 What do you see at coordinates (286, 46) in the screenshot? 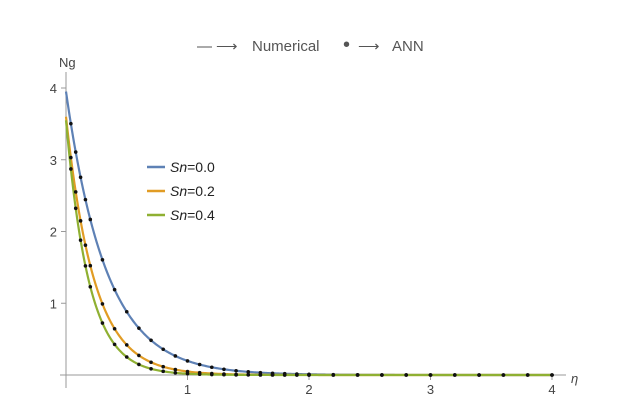
I see `numerical-legend-label: Numerical` at bounding box center [286, 46].